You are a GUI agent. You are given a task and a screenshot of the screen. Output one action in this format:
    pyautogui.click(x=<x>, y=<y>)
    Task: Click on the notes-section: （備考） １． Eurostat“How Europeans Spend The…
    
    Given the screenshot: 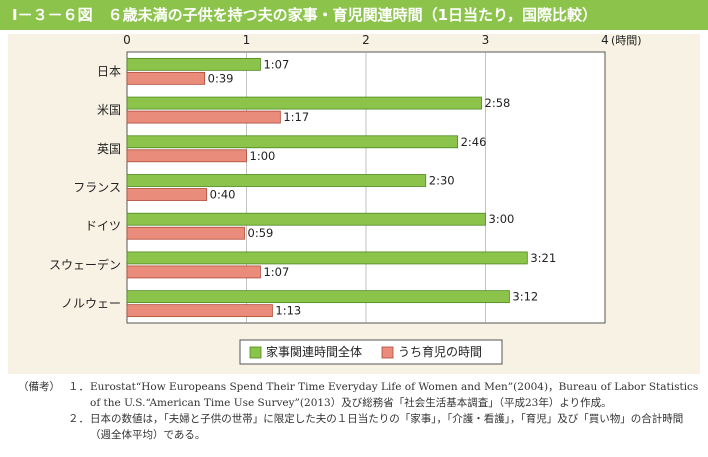 What is the action you would take?
    pyautogui.click(x=359, y=411)
    